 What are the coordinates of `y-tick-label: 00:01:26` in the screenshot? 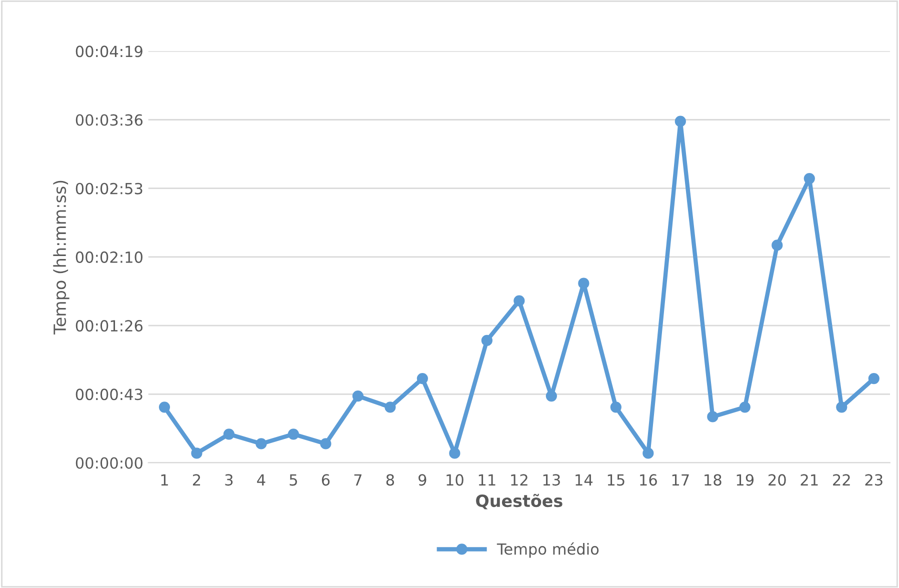 It's located at (109, 326).